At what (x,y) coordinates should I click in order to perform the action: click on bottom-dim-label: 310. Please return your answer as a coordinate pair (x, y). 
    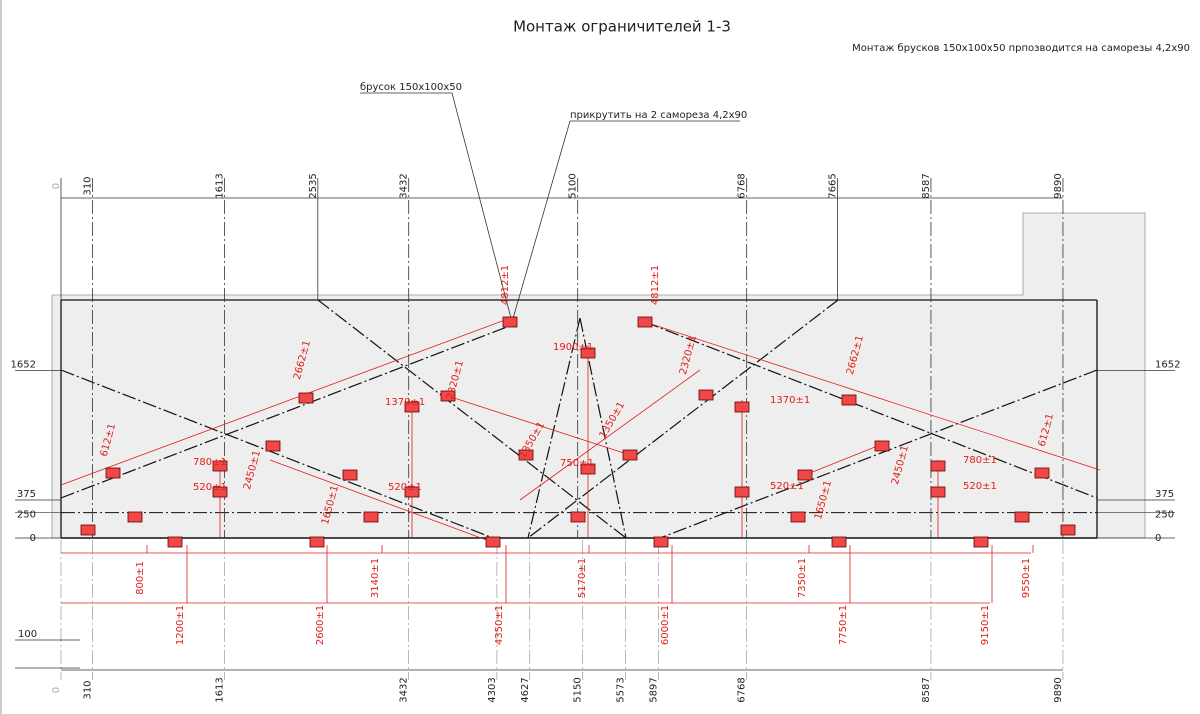
    Looking at the image, I should click on (87, 689).